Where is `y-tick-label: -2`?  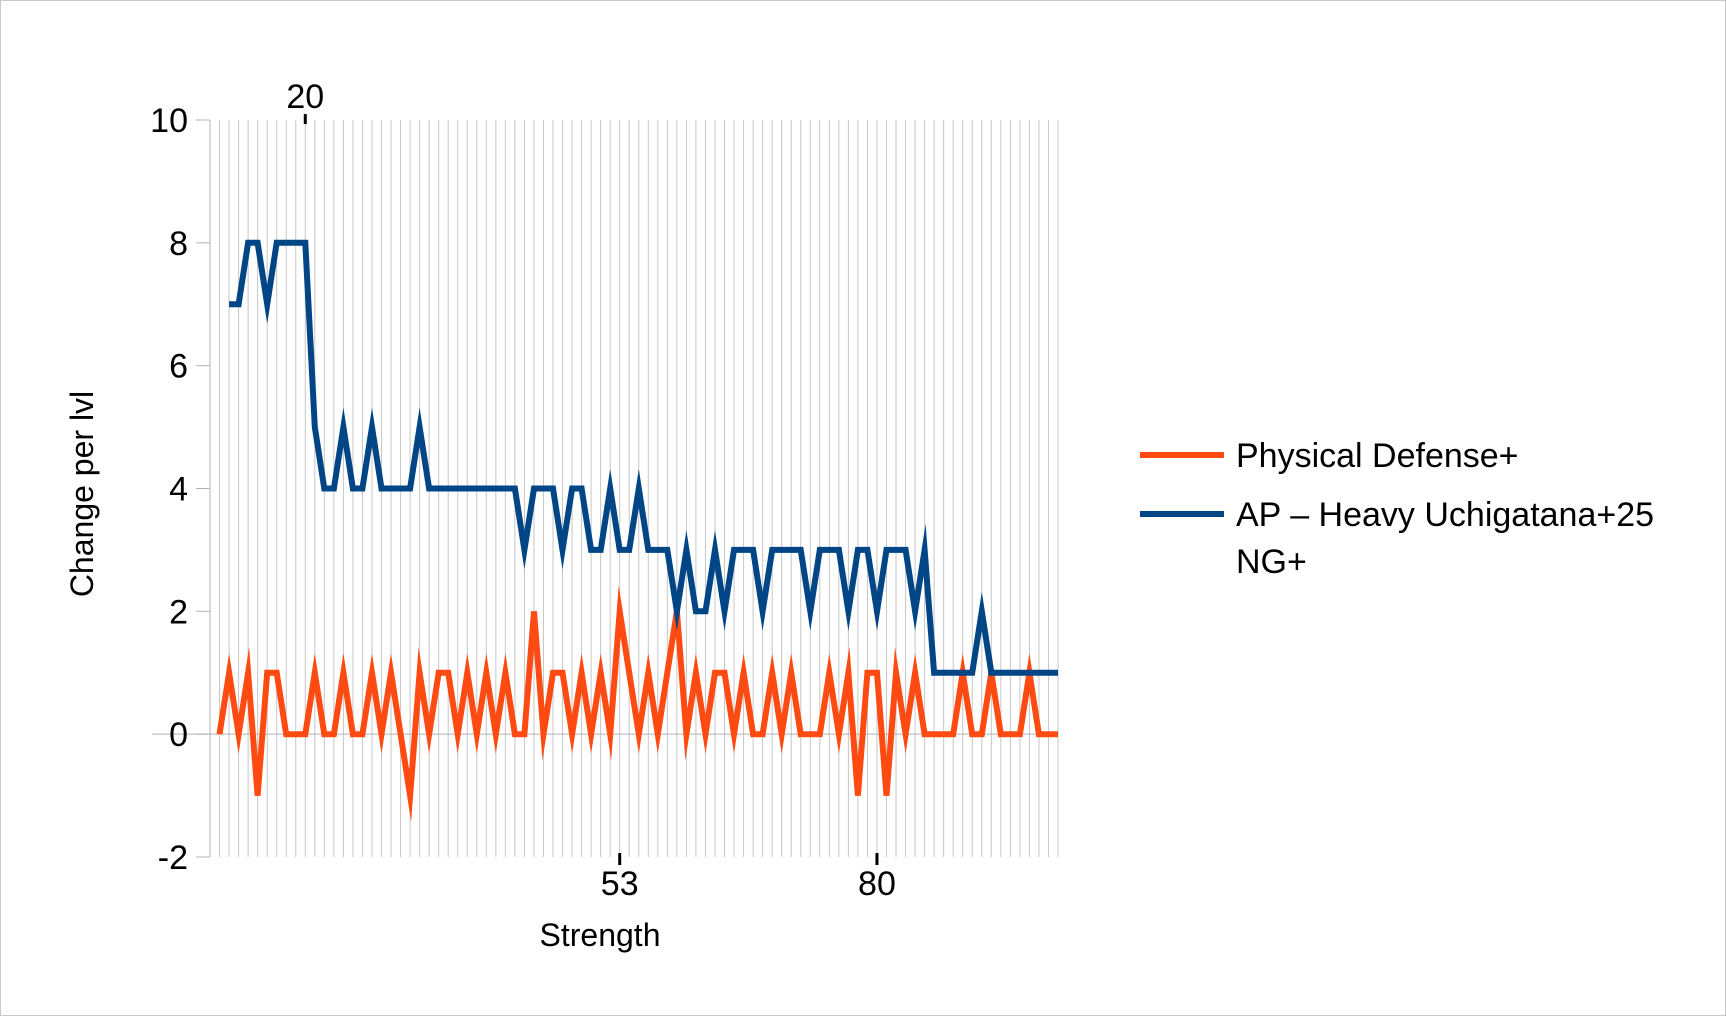
y-tick-label: -2 is located at coordinates (173, 858).